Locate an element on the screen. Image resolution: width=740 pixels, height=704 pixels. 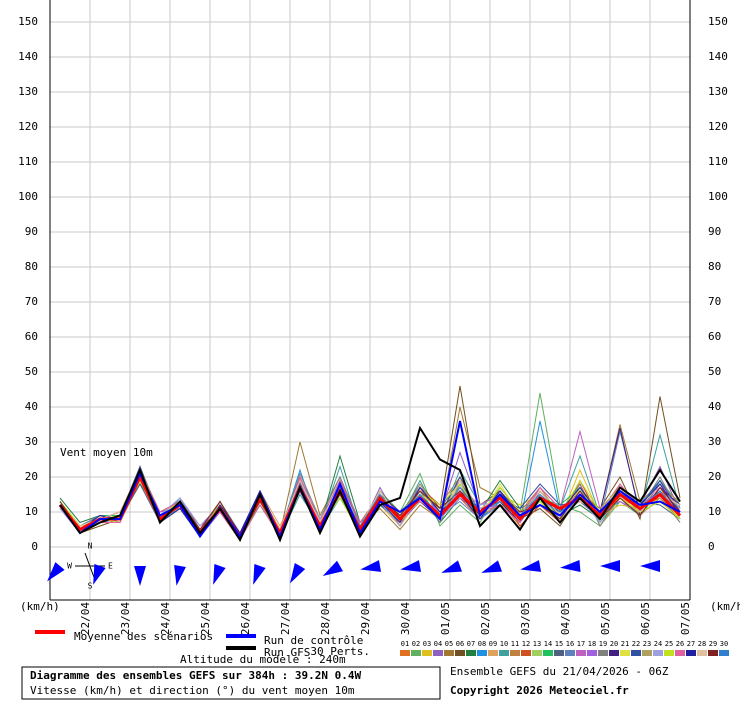
x-tick-label: 01/05 is located at coordinates (445, 618).